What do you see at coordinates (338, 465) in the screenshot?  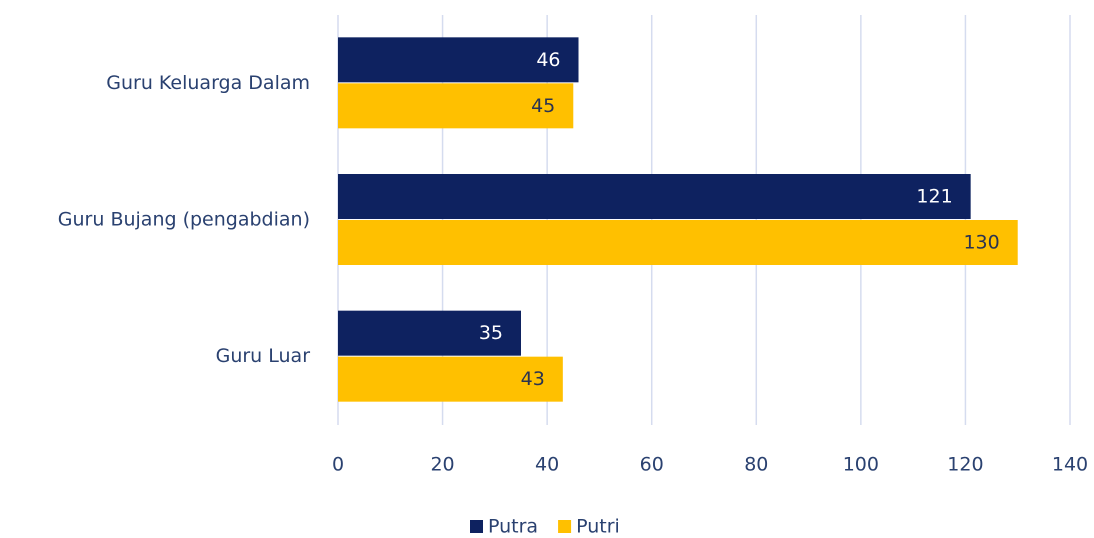 I see `x-tick-label: 0` at bounding box center [338, 465].